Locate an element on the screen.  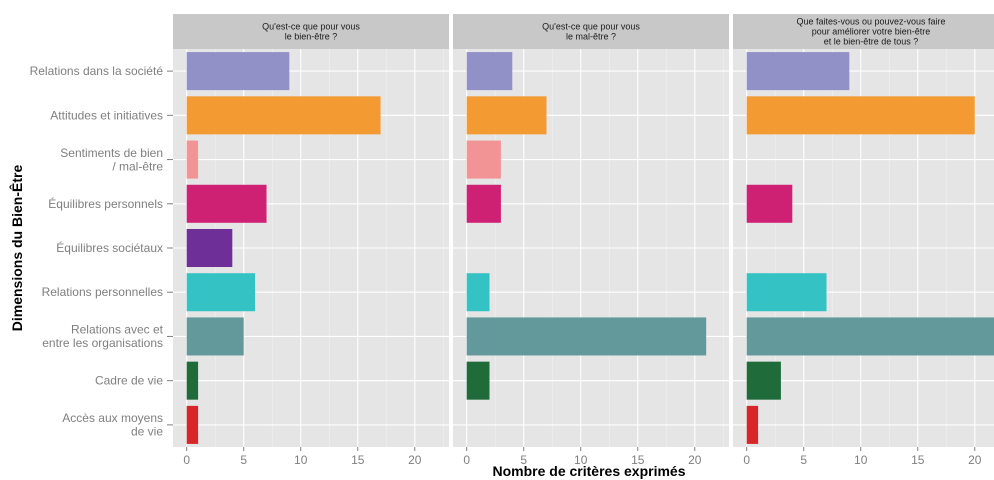
x-axis-title: Nombre de critères exprimés is located at coordinates (589, 471).